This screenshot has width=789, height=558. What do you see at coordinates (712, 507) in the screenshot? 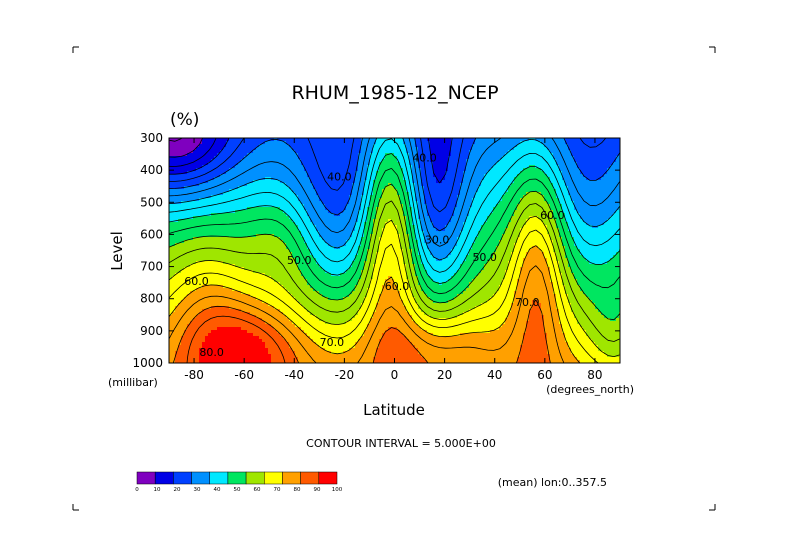
I see `corner-mark-bottom-right` at bounding box center [712, 507].